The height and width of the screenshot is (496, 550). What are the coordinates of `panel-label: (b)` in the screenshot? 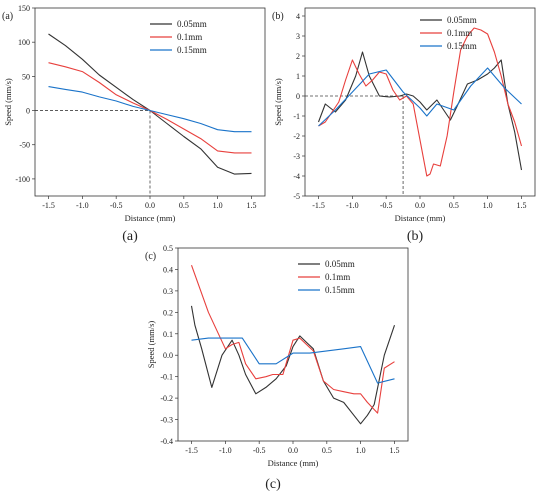 It's located at (278, 16).